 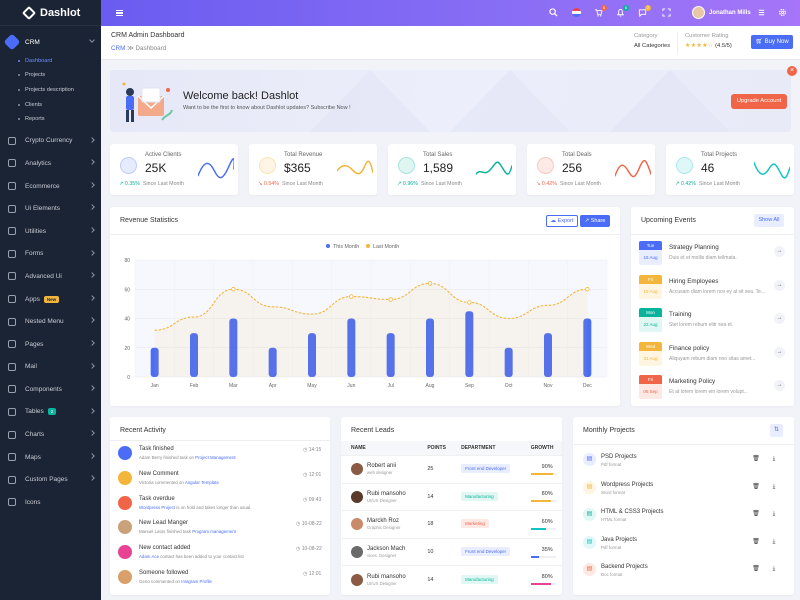 What do you see at coordinates (50, 42) in the screenshot?
I see `sidebar-item-crm: CRM` at bounding box center [50, 42].